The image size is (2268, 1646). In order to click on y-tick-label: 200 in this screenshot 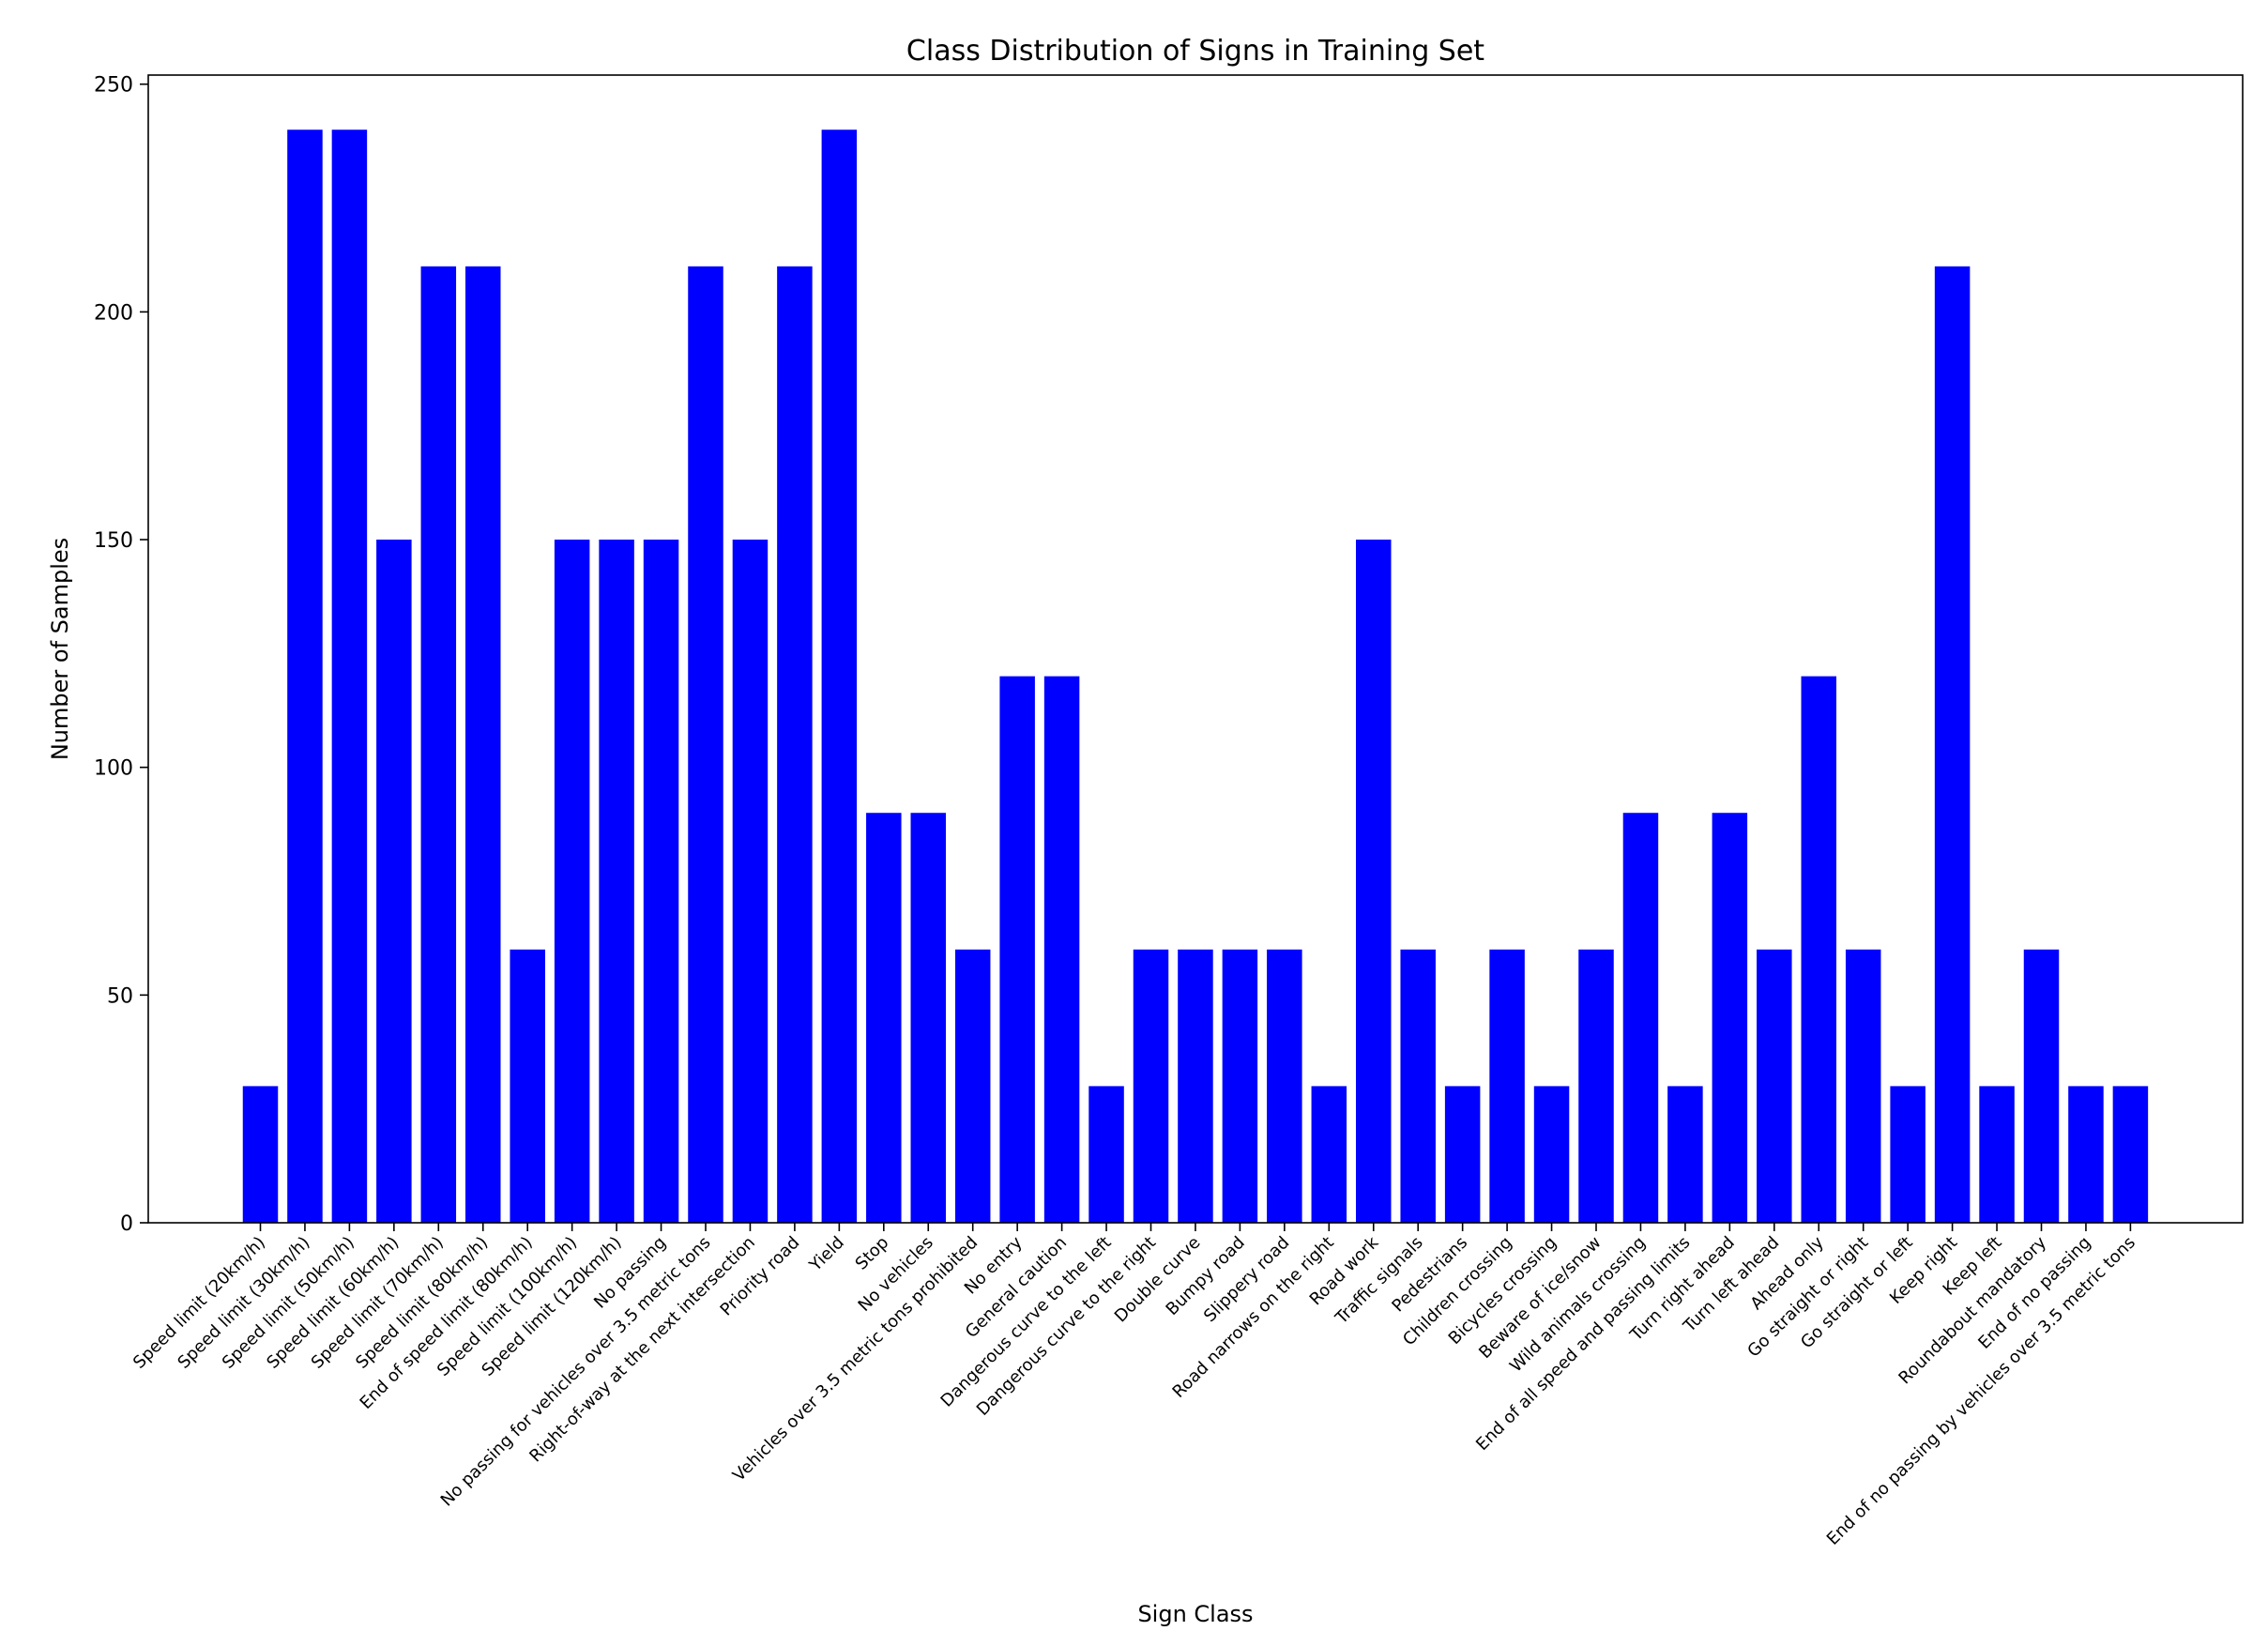, I will do `click(113, 313)`.